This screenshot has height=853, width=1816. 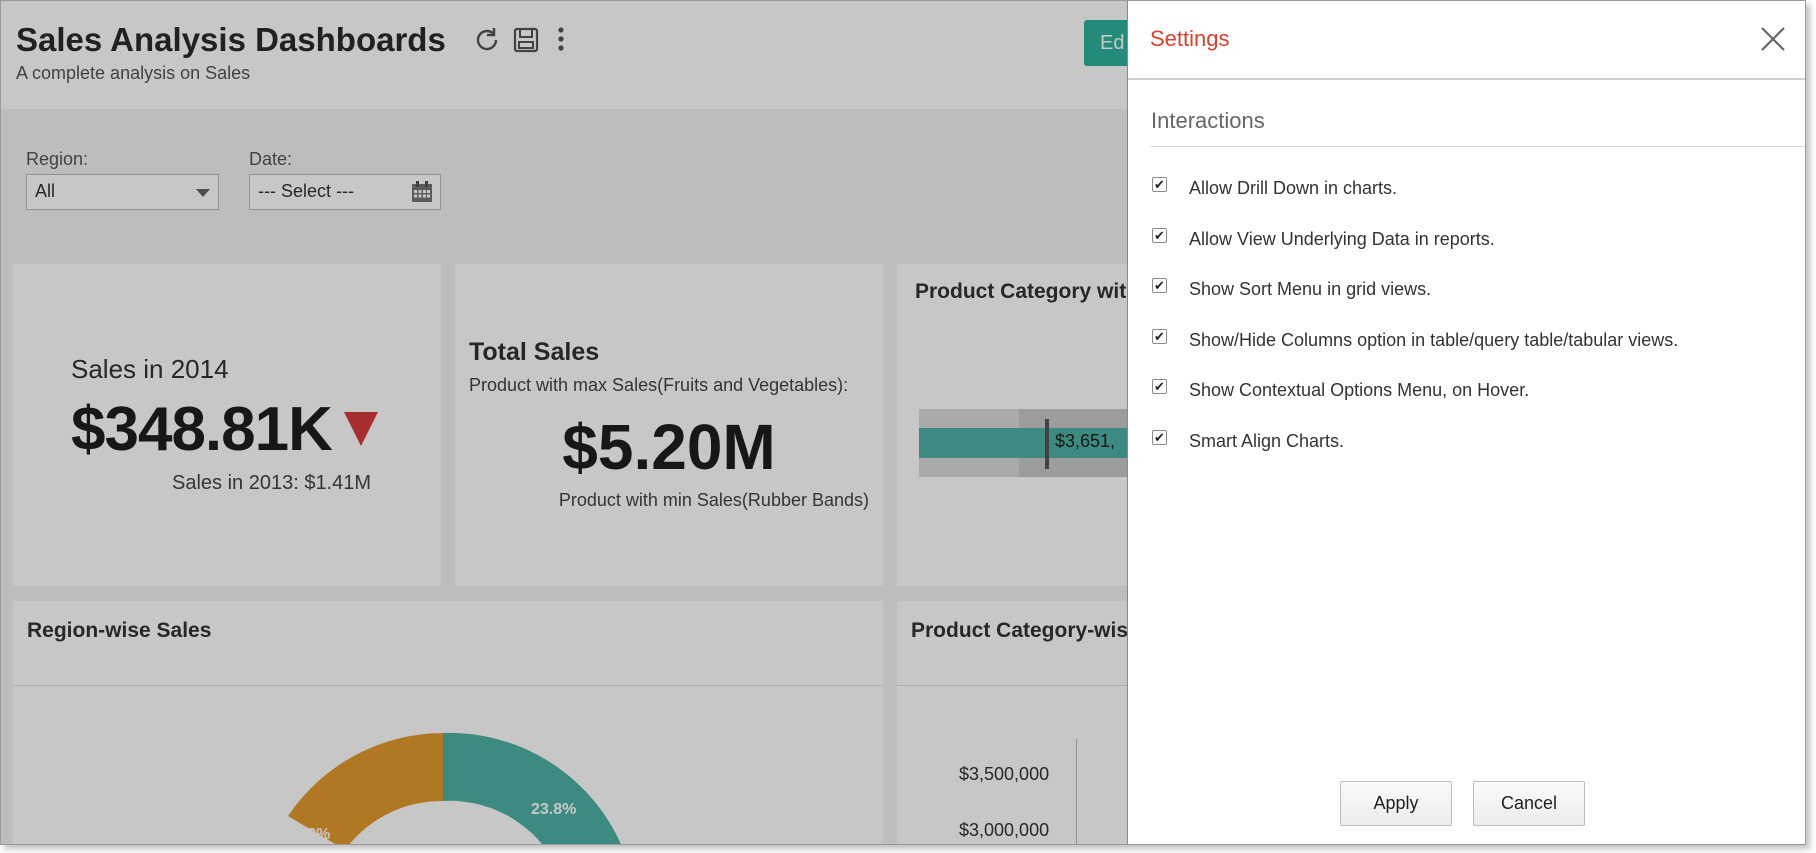 I want to click on option-view-underlying-data: ✔ Allow View Underlying Data in reports., so click(x=1472, y=240).